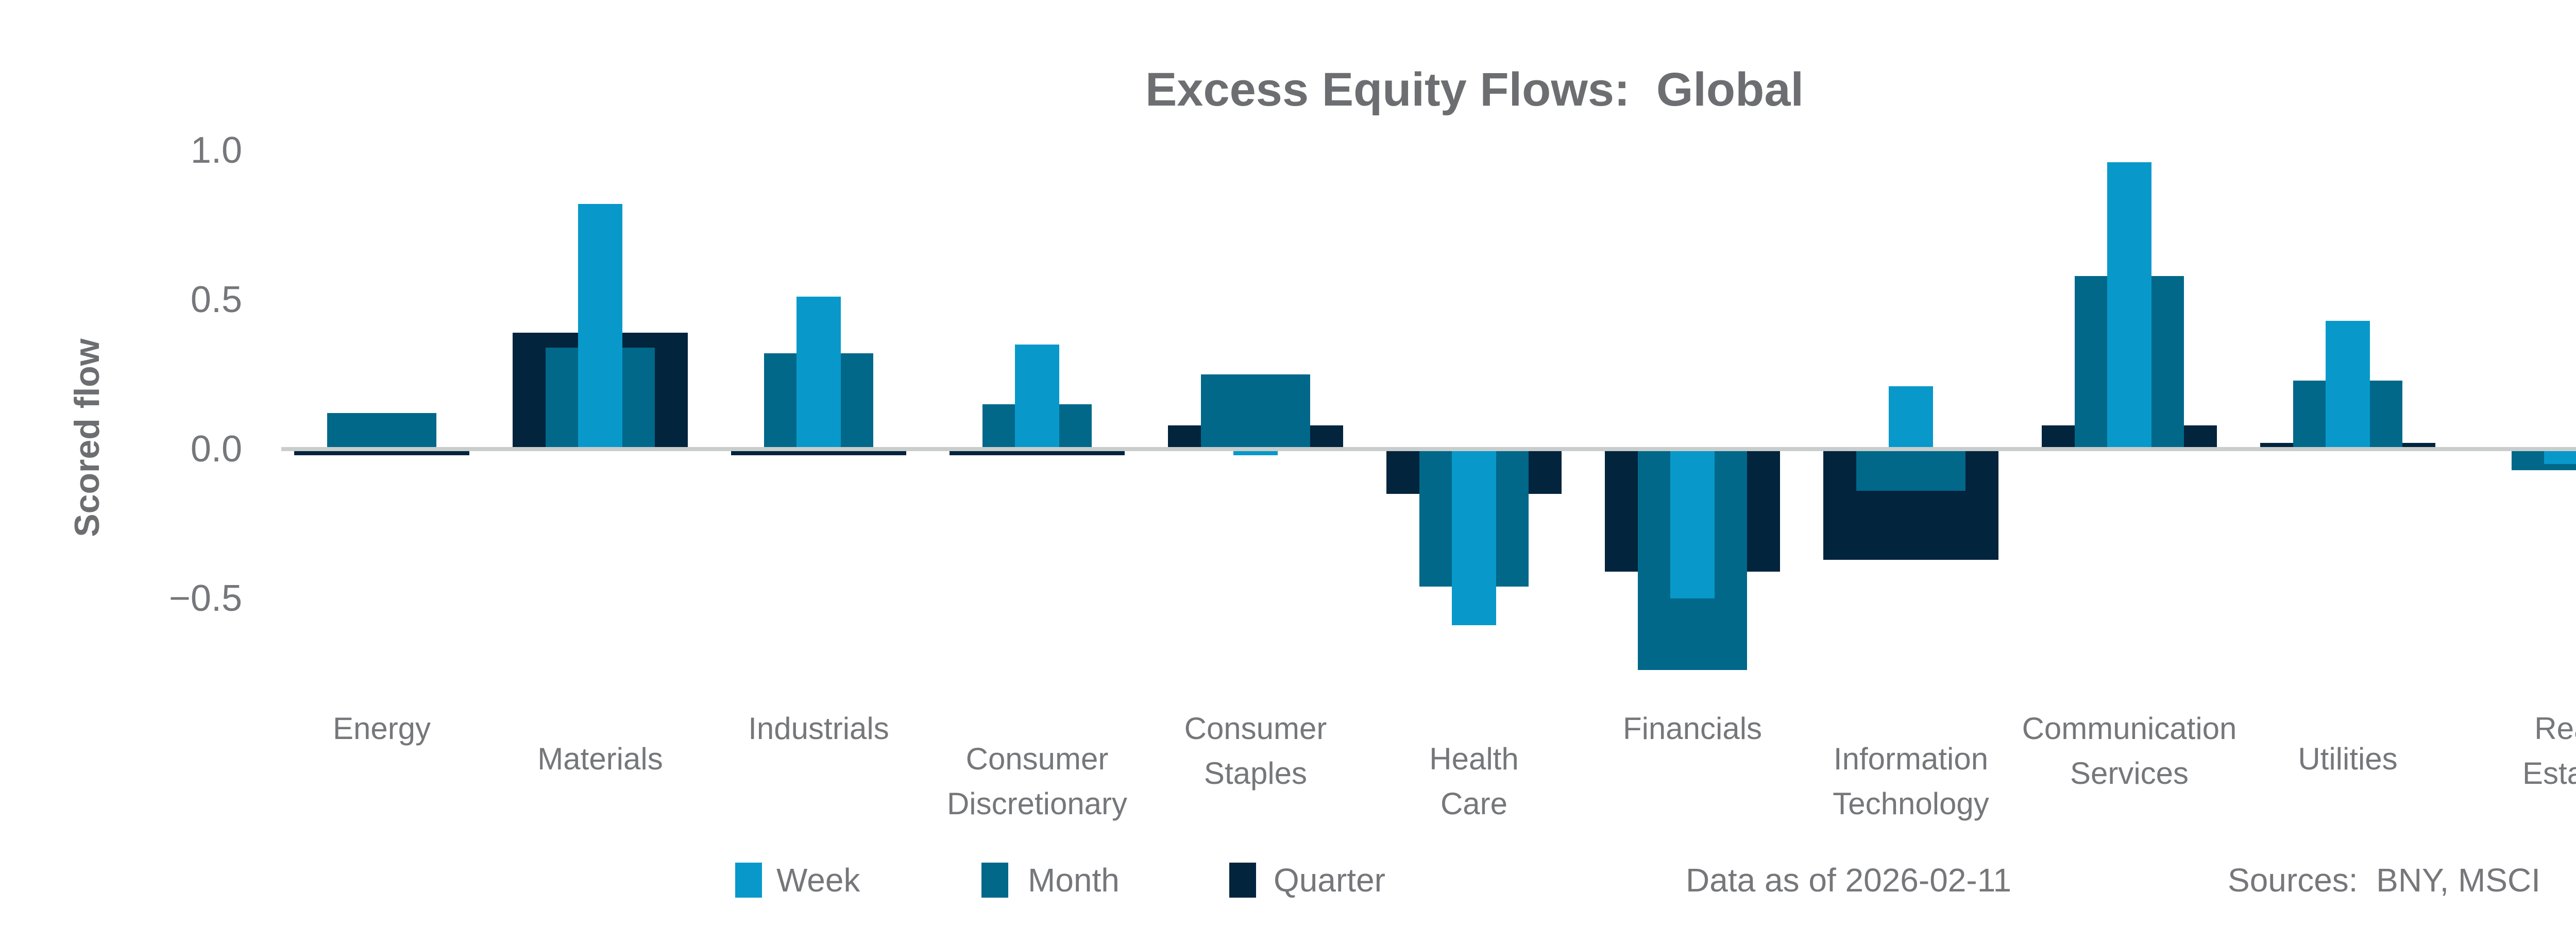 The width and height of the screenshot is (2576, 927). Describe the element at coordinates (216, 300) in the screenshot. I see `y-tick-label-0-5: 0.5` at that location.